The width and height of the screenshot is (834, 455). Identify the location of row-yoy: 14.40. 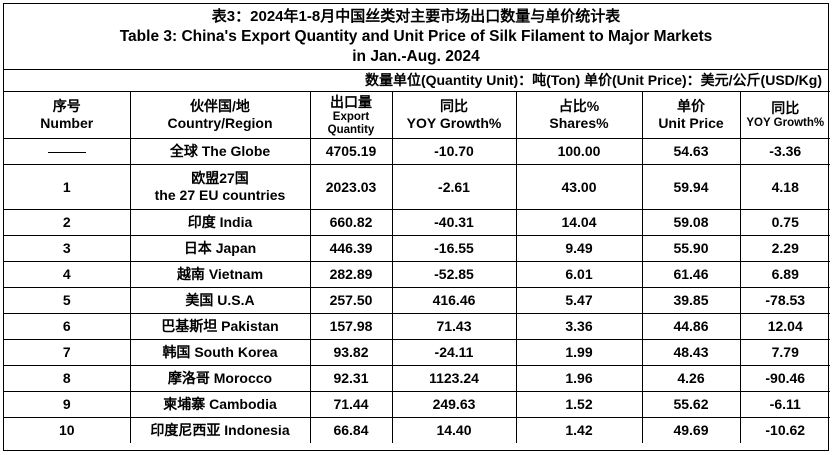
(454, 430).